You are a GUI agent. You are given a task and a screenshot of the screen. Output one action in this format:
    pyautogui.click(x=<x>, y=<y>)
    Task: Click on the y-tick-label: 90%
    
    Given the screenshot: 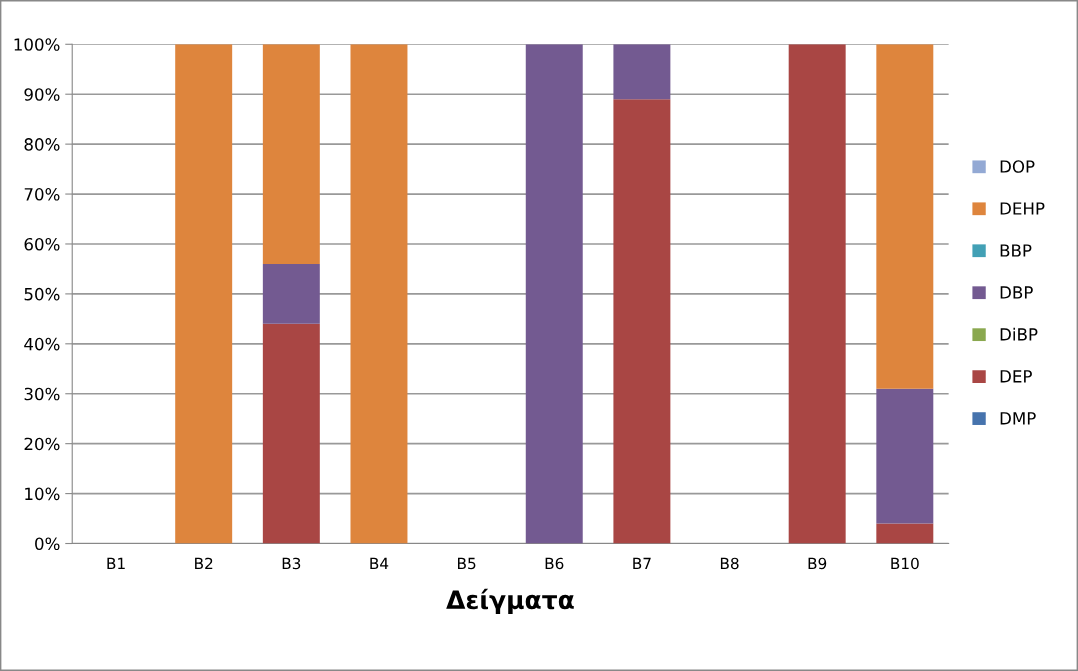 What is the action you would take?
    pyautogui.click(x=42, y=94)
    